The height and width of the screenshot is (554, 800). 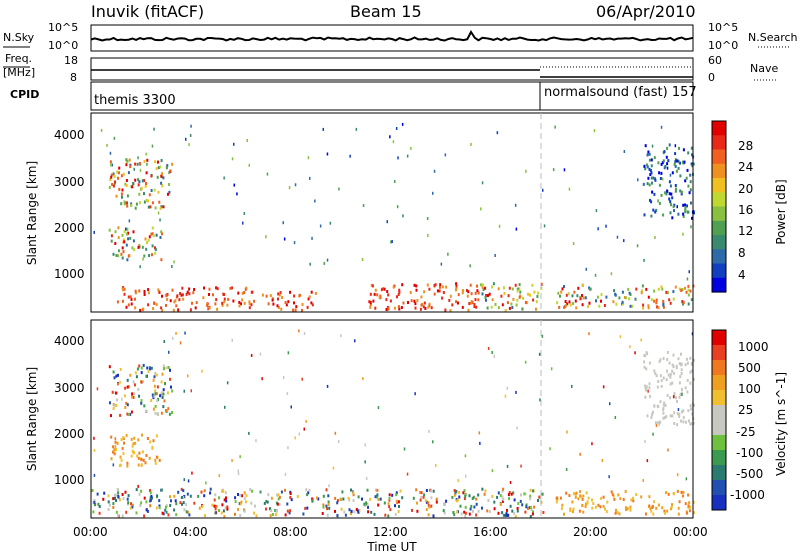 What do you see at coordinates (719, 458) in the screenshot?
I see `velocity-colorbar-swatch` at bounding box center [719, 458].